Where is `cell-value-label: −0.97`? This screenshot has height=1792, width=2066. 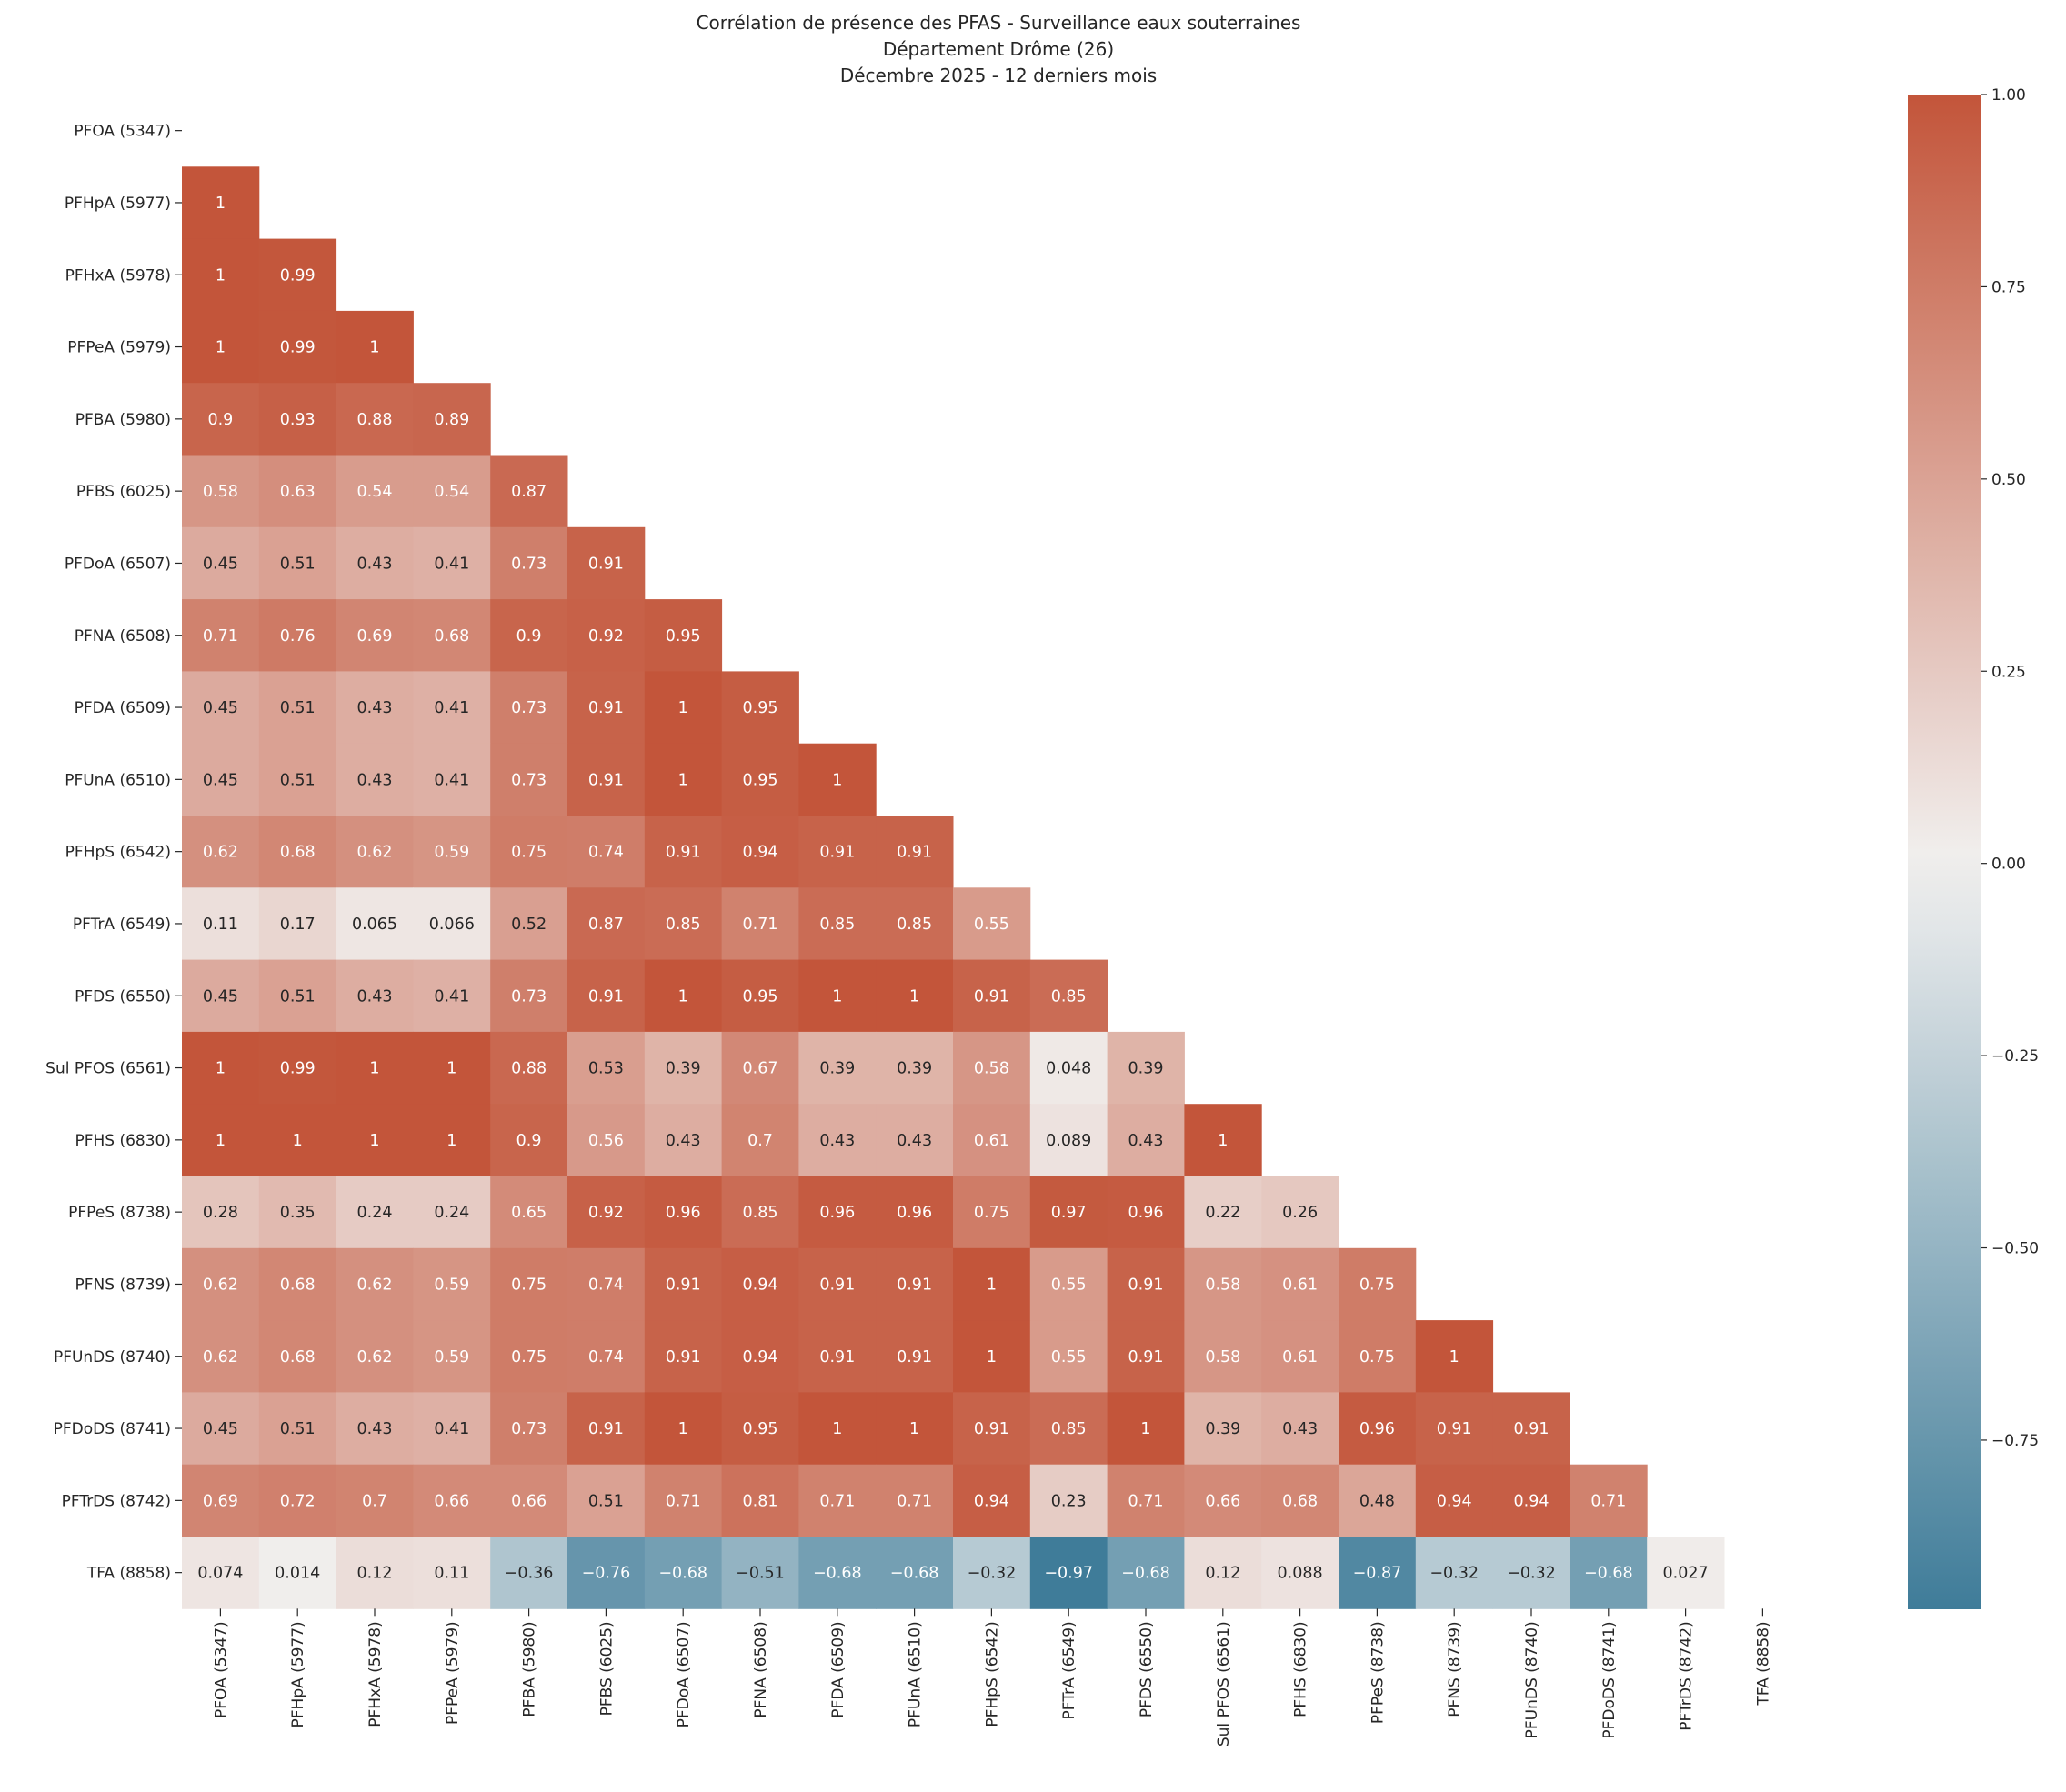
cell-value-label: −0.97 is located at coordinates (1069, 1574).